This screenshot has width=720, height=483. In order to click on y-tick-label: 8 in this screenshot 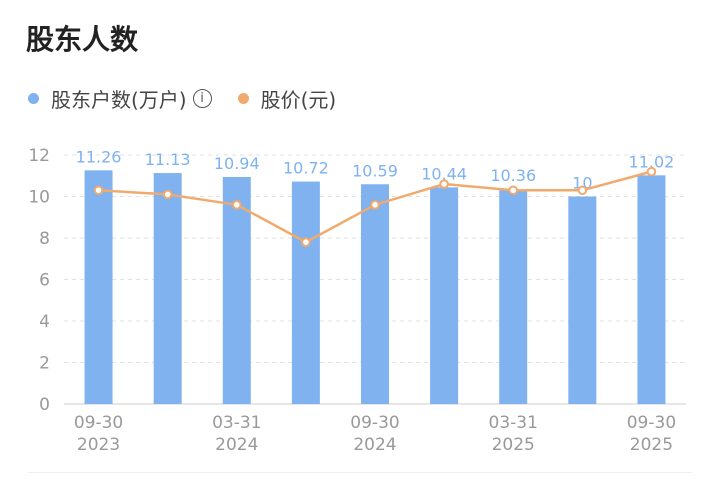, I will do `click(44, 239)`.